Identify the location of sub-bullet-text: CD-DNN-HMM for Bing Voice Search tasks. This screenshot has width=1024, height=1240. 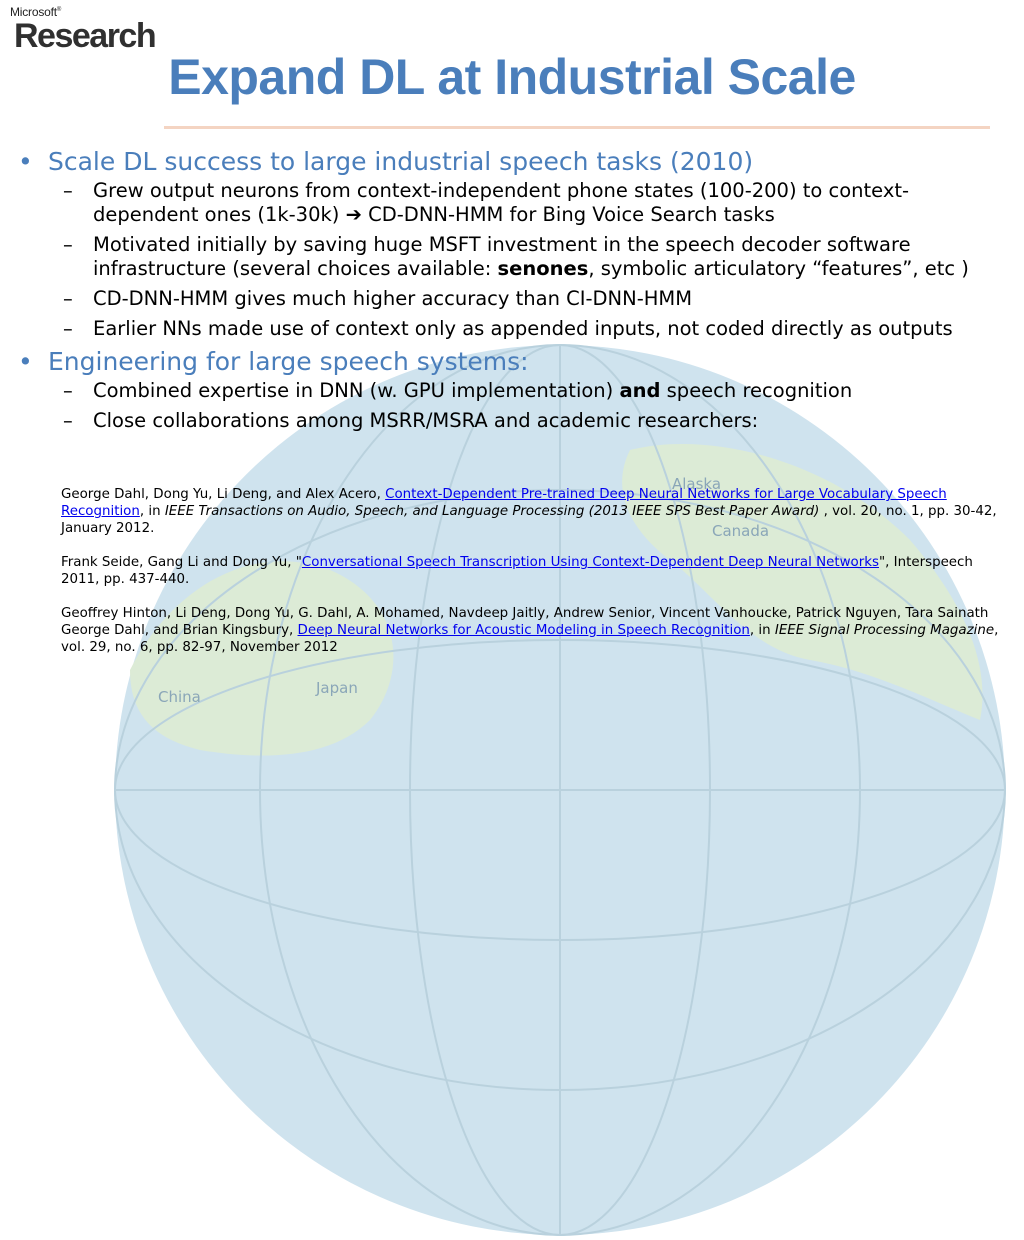
(568, 214).